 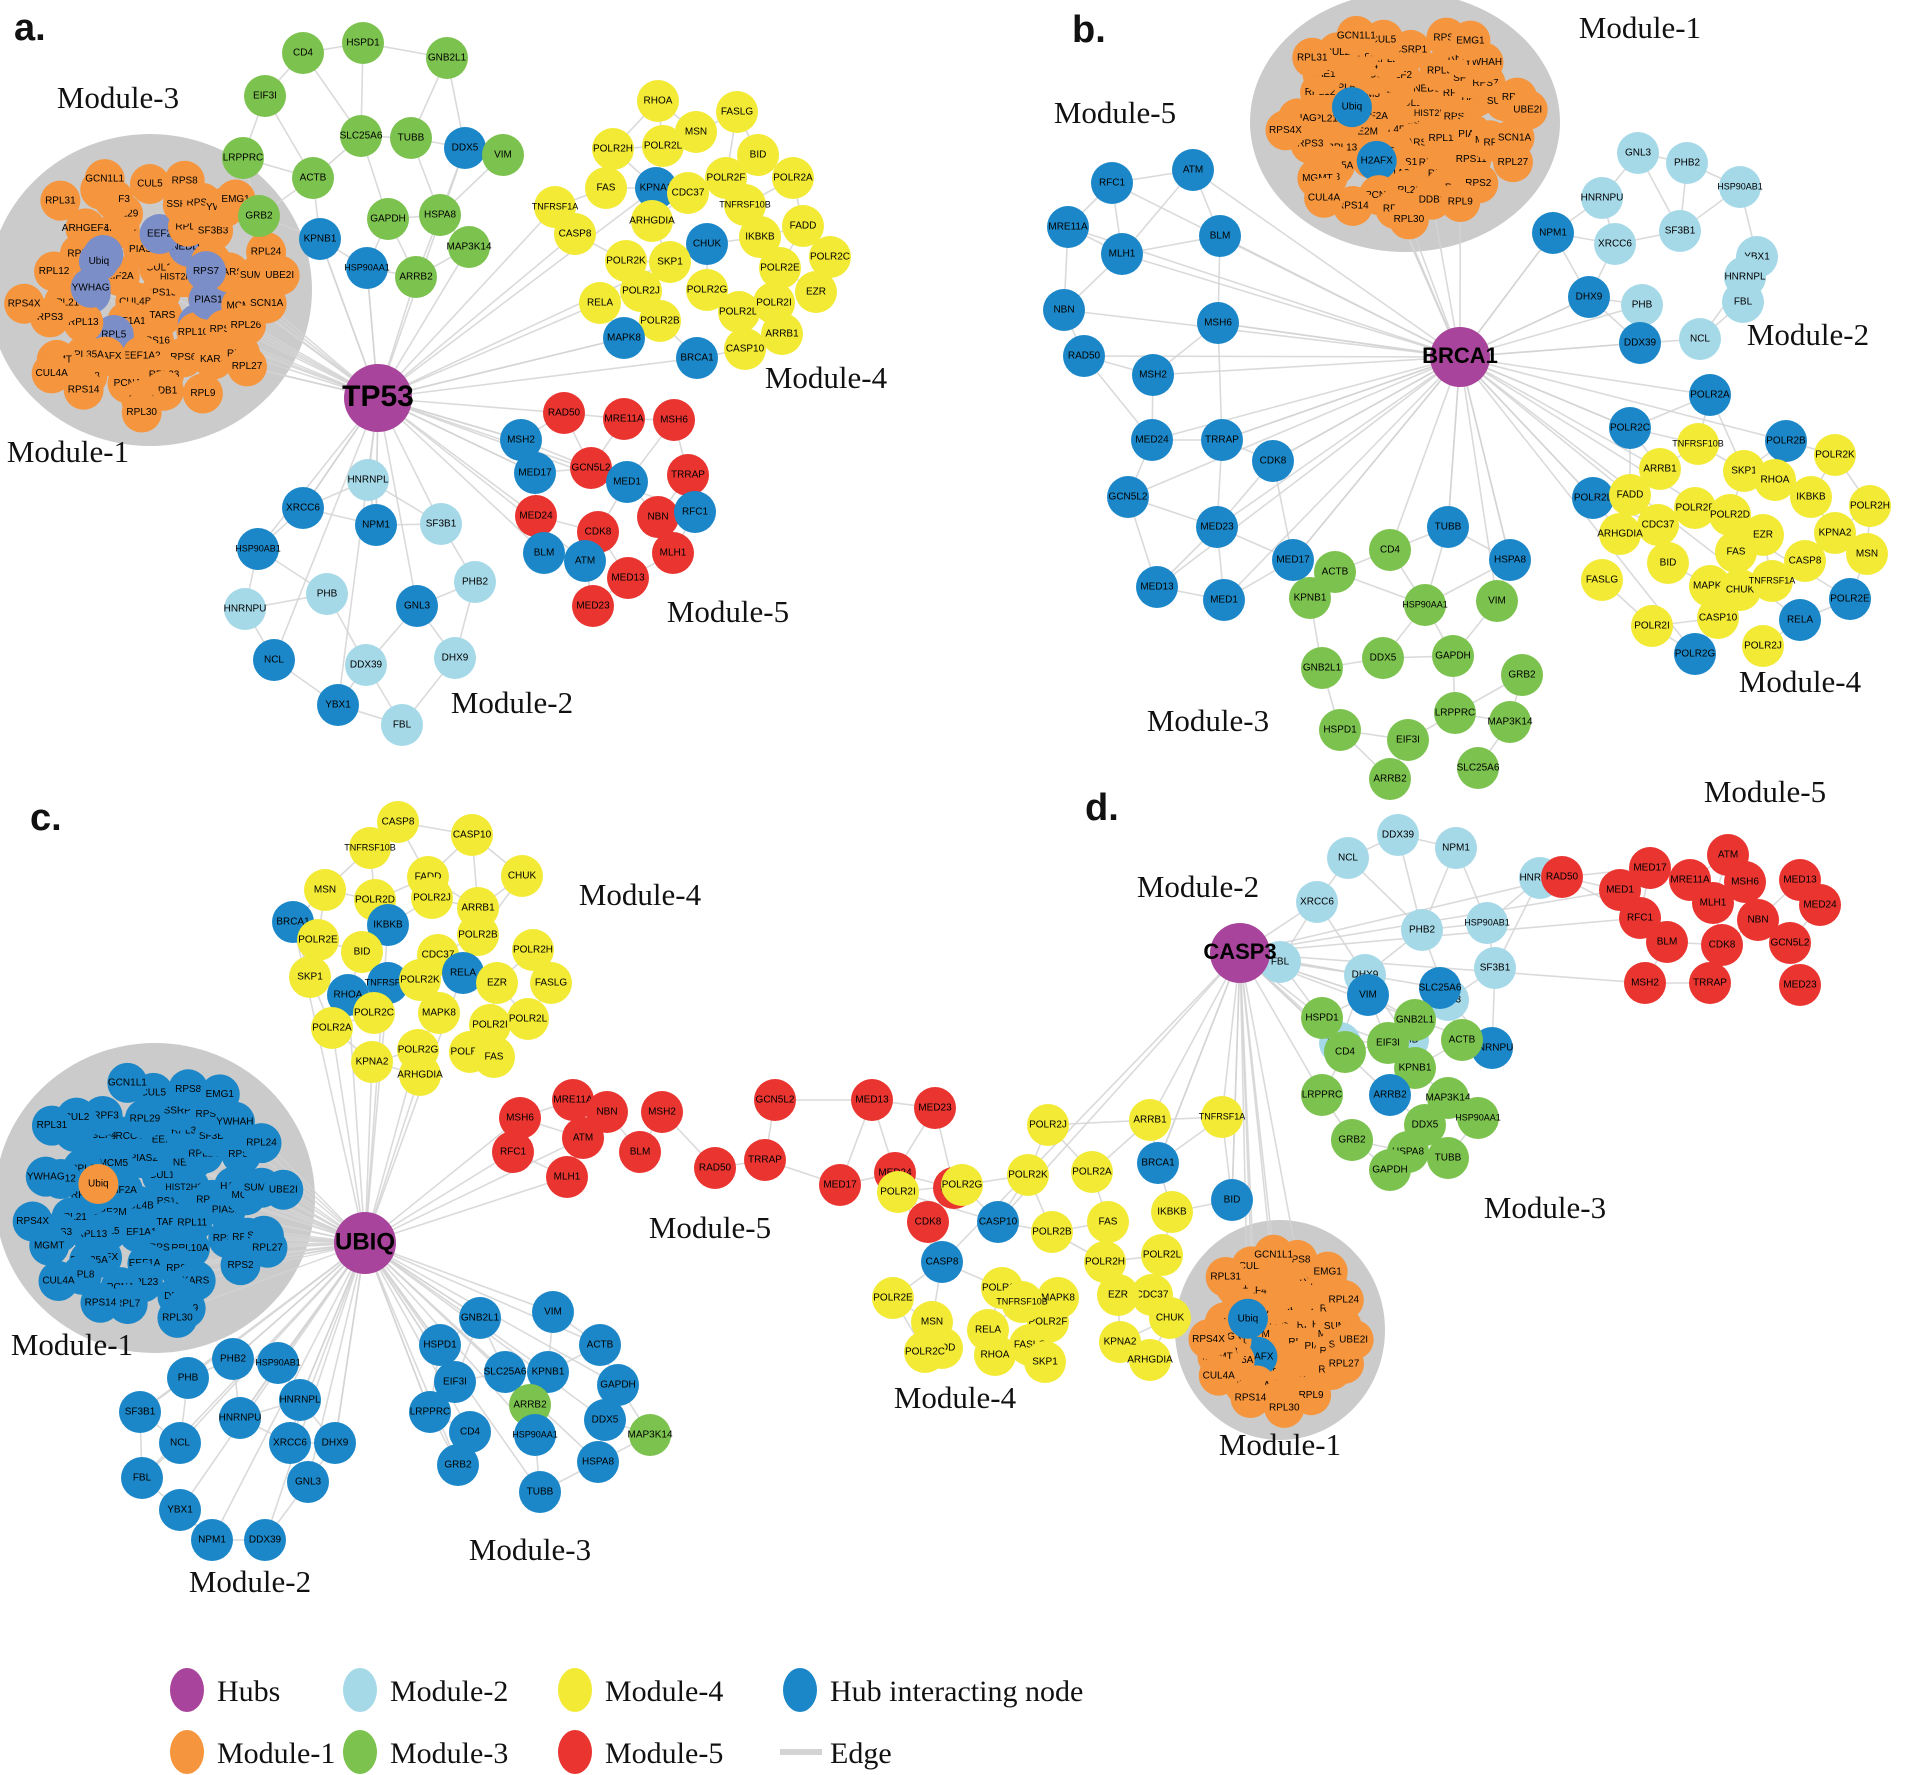 What do you see at coordinates (935, 1108) in the screenshot?
I see `node-MED23: MED23` at bounding box center [935, 1108].